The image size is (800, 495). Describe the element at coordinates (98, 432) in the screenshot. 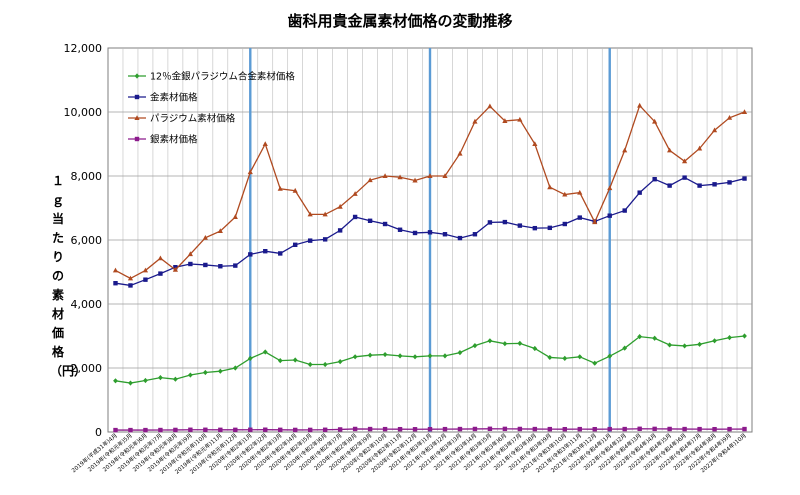

I see `y-tick-label: 0` at that location.